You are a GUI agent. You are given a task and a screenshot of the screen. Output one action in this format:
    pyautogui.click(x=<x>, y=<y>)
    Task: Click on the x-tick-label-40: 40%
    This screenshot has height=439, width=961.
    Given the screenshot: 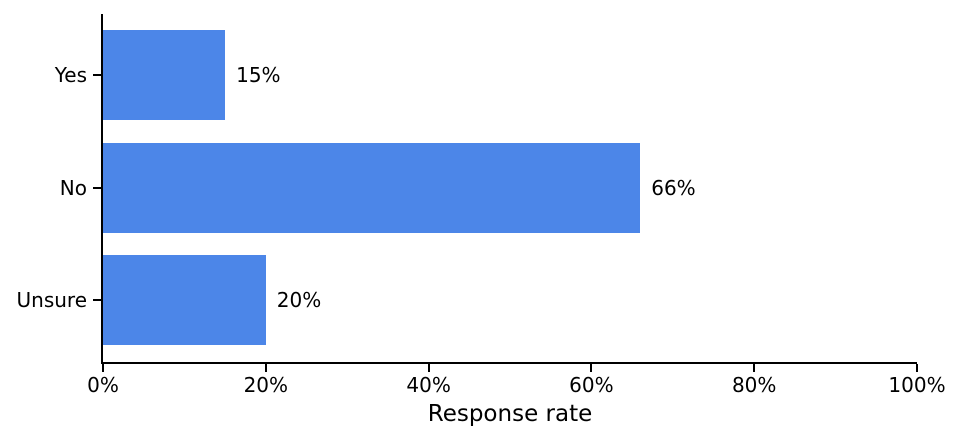 What is the action you would take?
    pyautogui.click(x=428, y=385)
    